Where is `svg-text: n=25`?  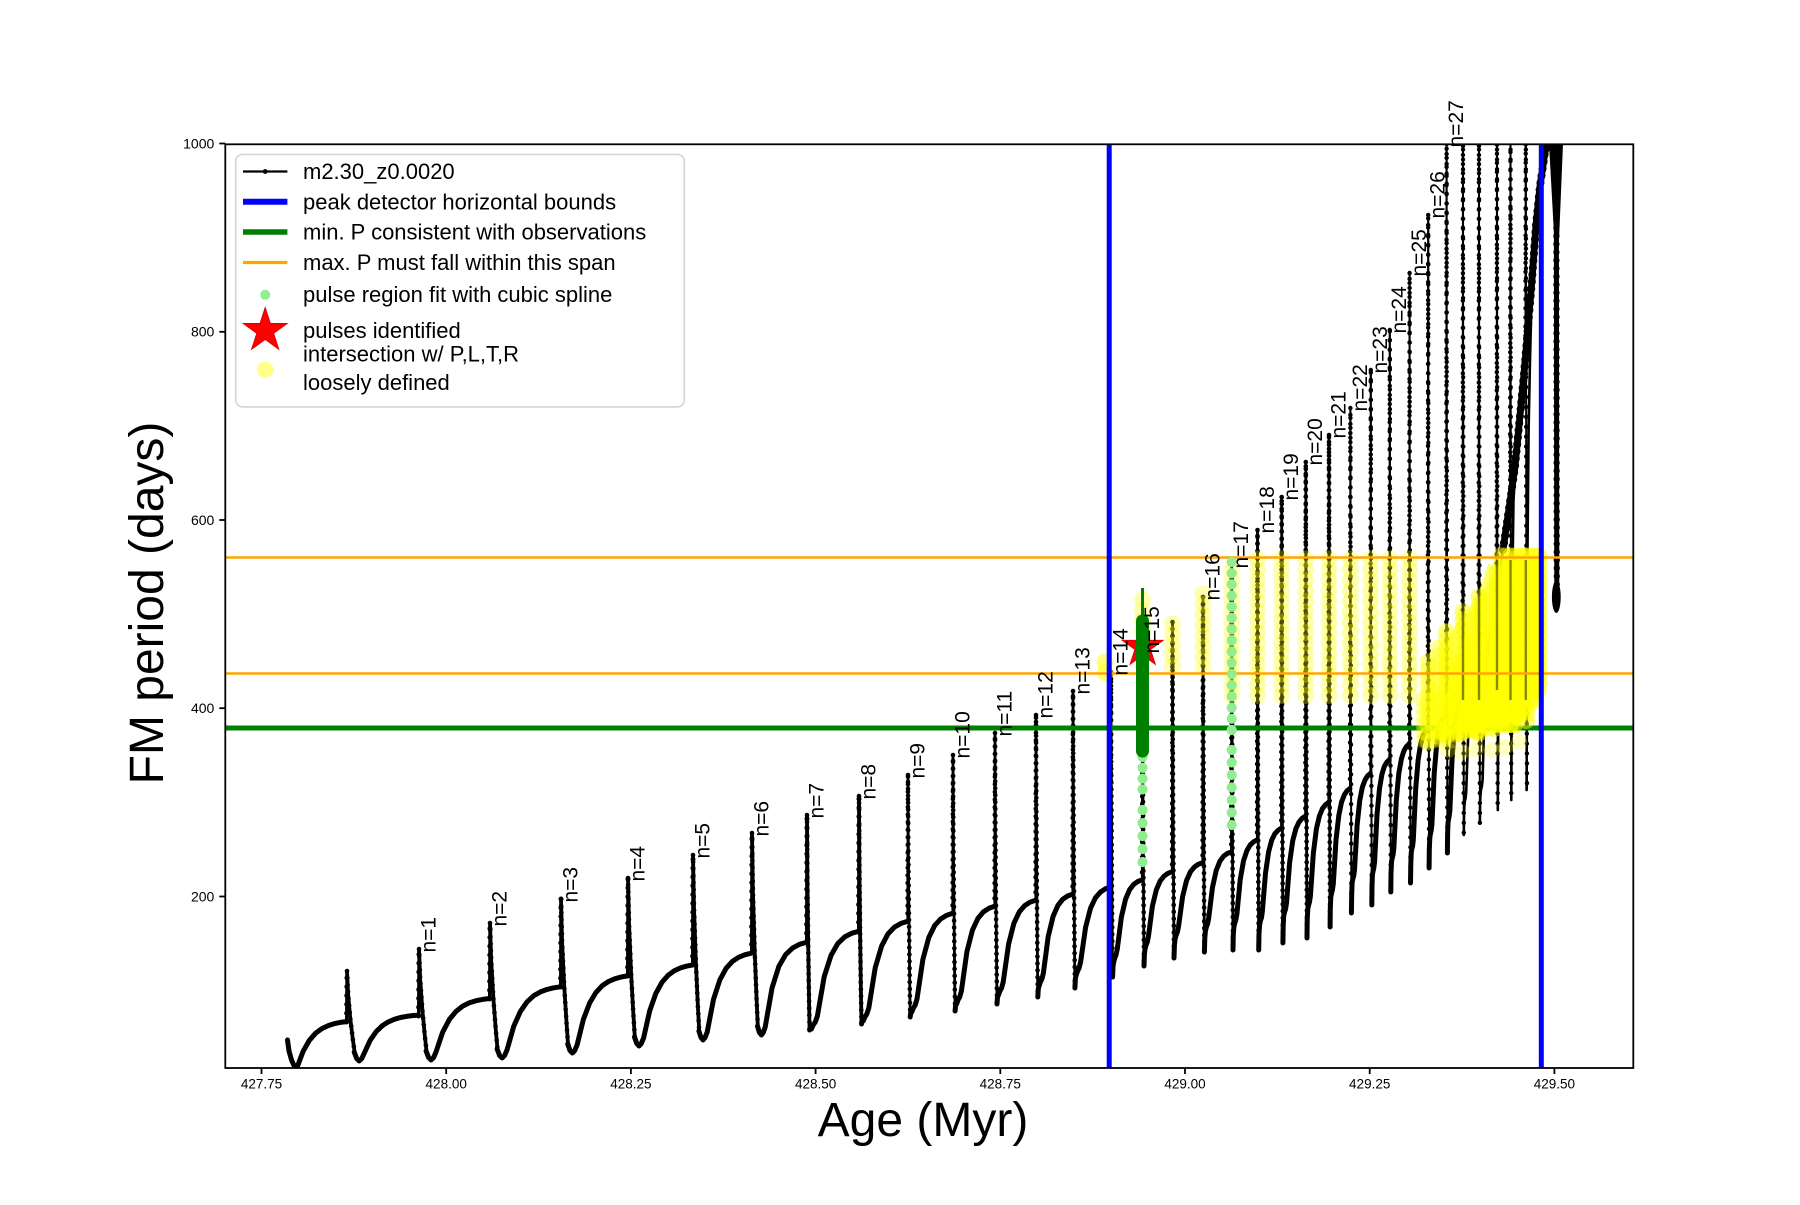
svg-text: n=25 is located at coordinates (1419, 252).